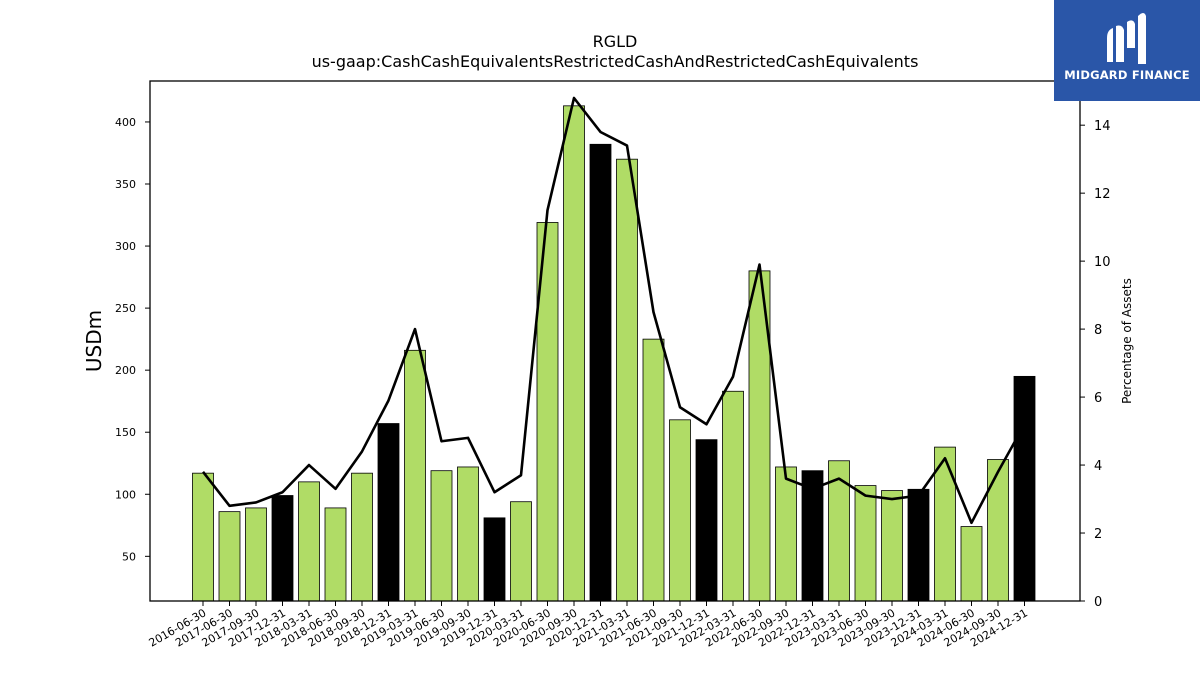 The image size is (1200, 675). I want to click on y2-tick-label: 8, so click(1098, 330).